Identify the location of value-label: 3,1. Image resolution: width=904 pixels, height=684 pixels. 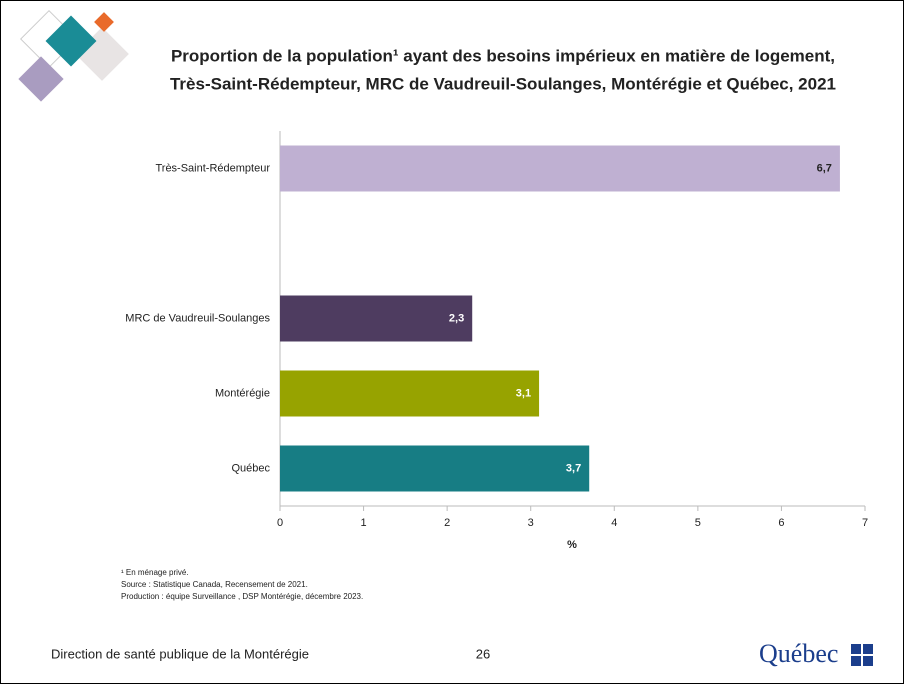
(523, 393).